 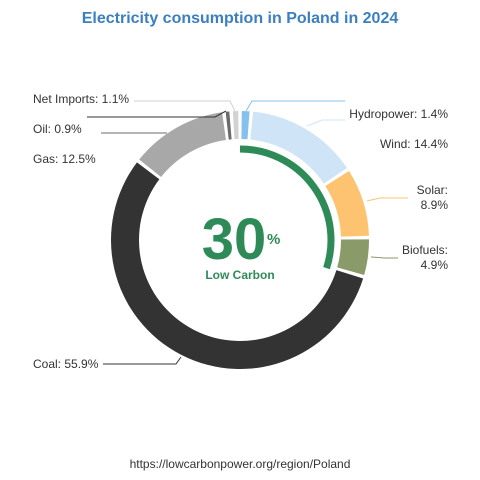 What do you see at coordinates (353, 257) in the screenshot?
I see `slice-biofuels` at bounding box center [353, 257].